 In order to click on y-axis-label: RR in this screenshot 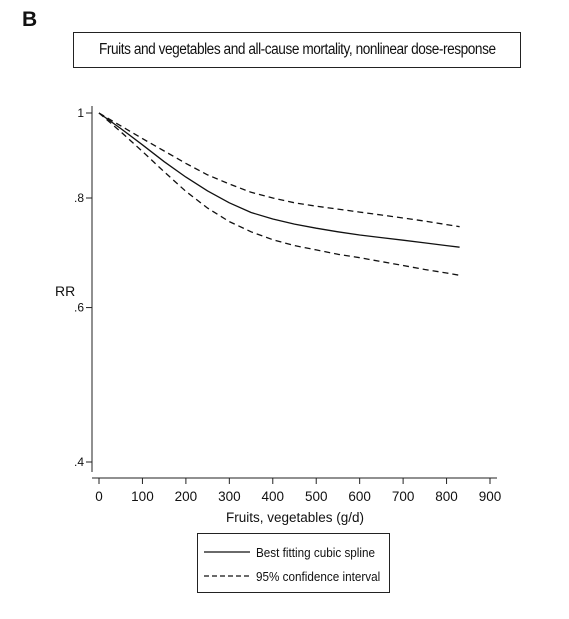, I will do `click(65, 291)`.